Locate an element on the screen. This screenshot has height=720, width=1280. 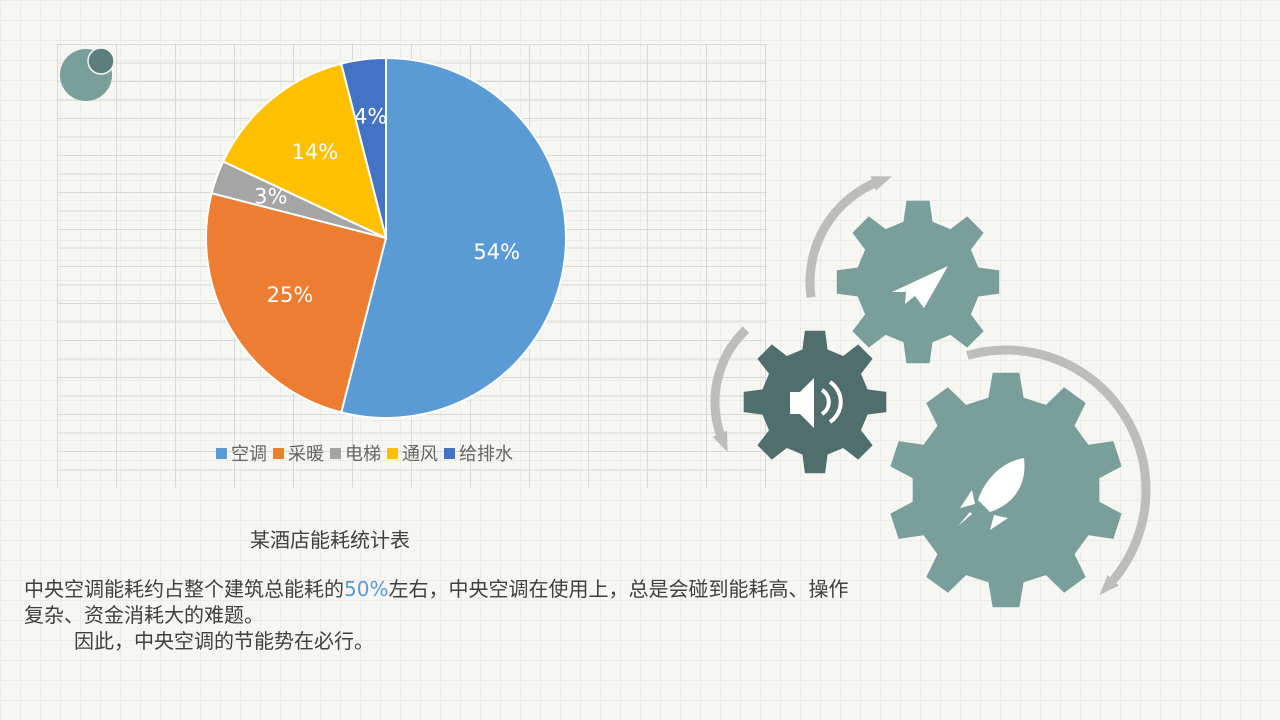
legend-item: 空调 is located at coordinates (241, 453).